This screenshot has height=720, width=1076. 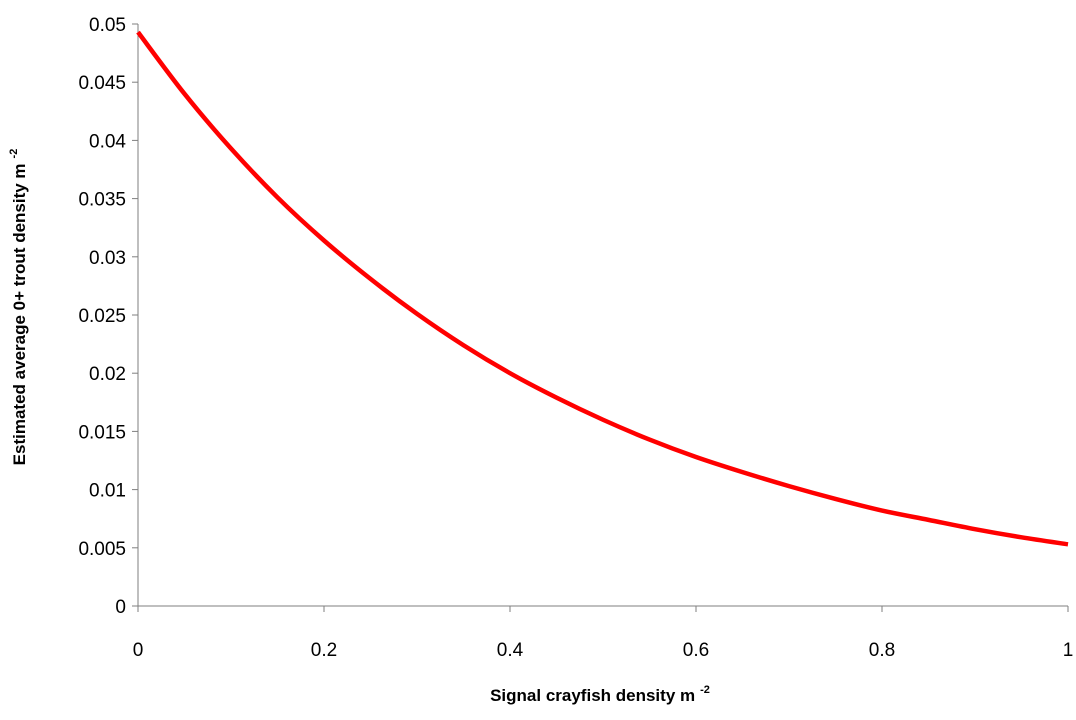 What do you see at coordinates (603, 633) in the screenshot?
I see `x-axis: 0 0.2 0.4 0.6 0.8 1` at bounding box center [603, 633].